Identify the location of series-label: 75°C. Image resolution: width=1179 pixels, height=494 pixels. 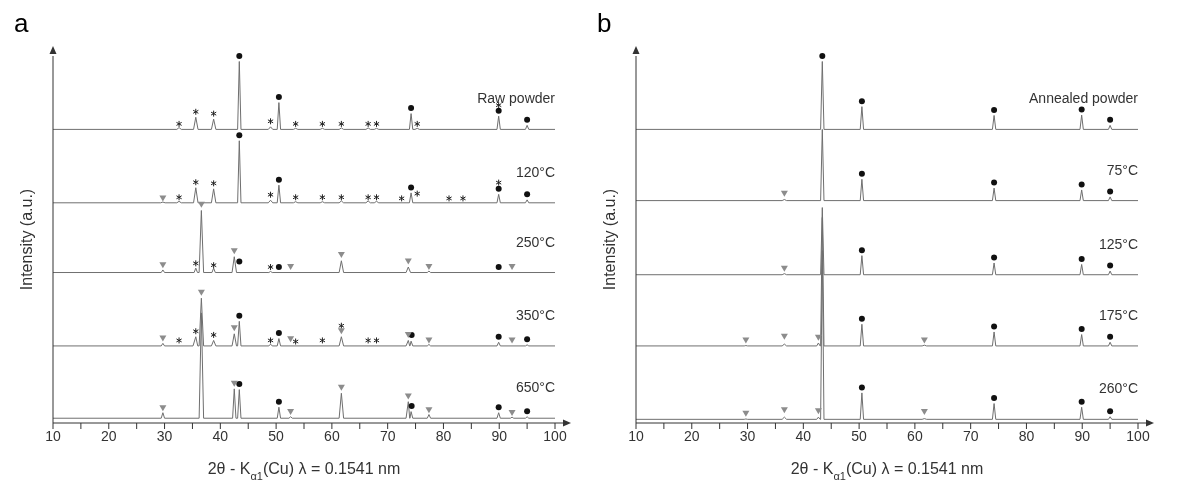
(1122, 169).